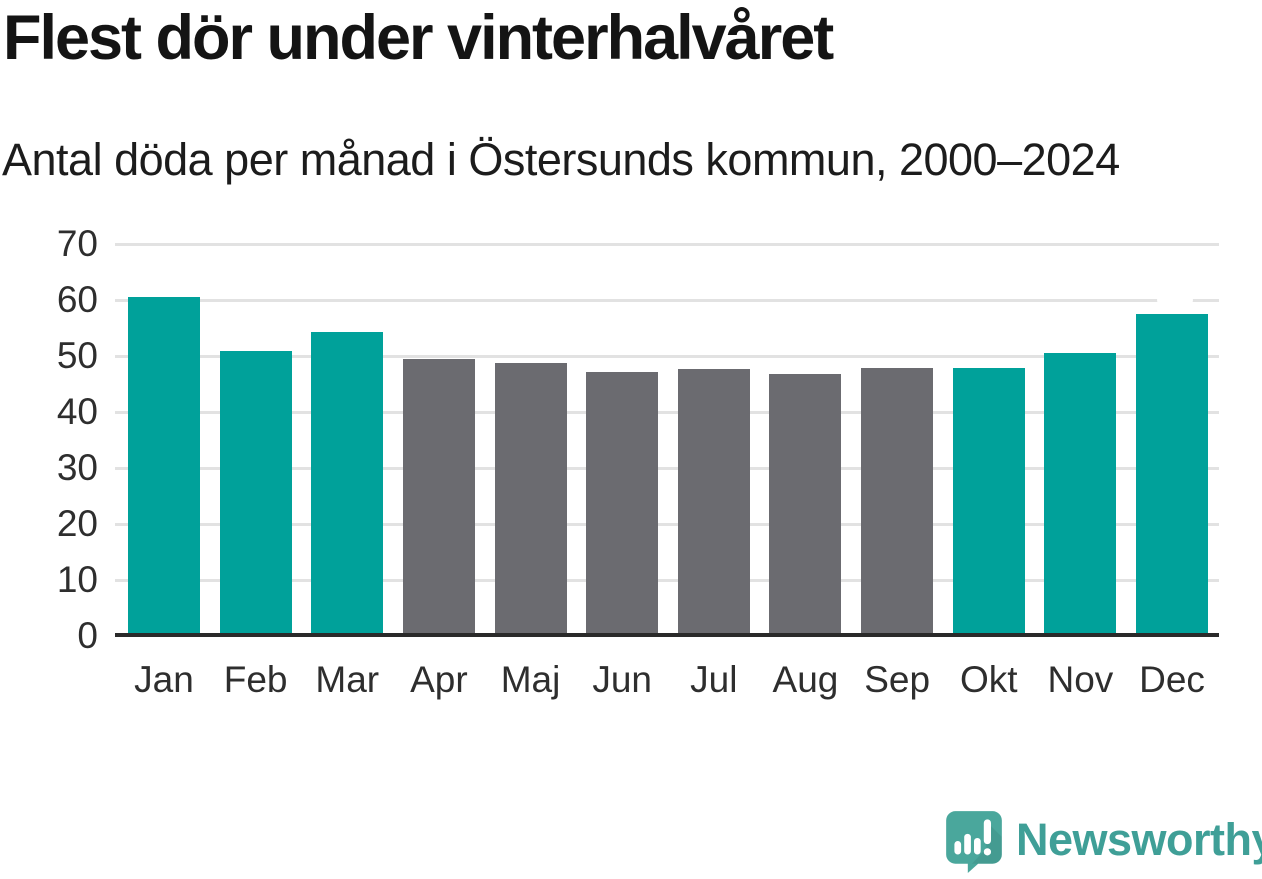 This screenshot has width=1262, height=879. What do you see at coordinates (897, 679) in the screenshot?
I see `x-axis-tick-label-sep: Sep` at bounding box center [897, 679].